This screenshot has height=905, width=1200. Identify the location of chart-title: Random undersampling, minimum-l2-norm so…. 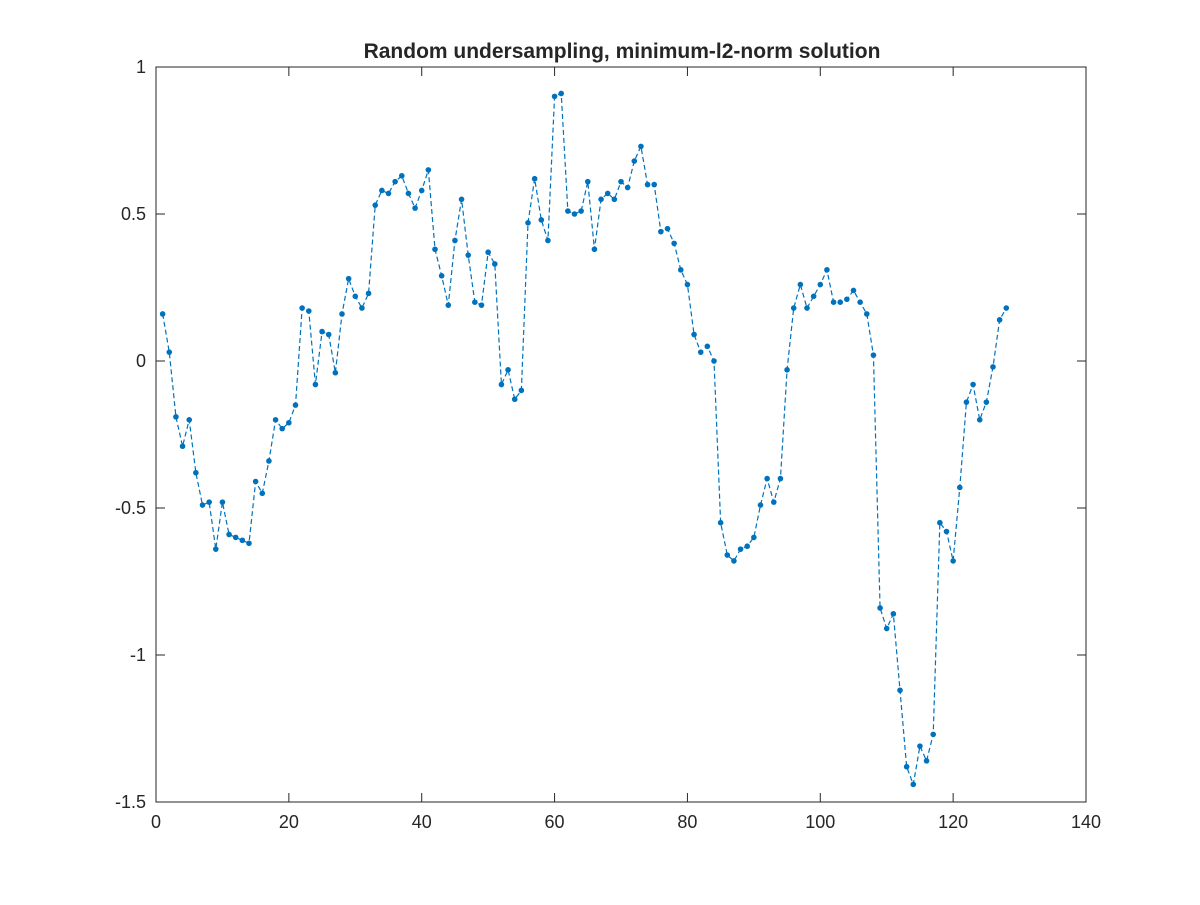
(622, 51).